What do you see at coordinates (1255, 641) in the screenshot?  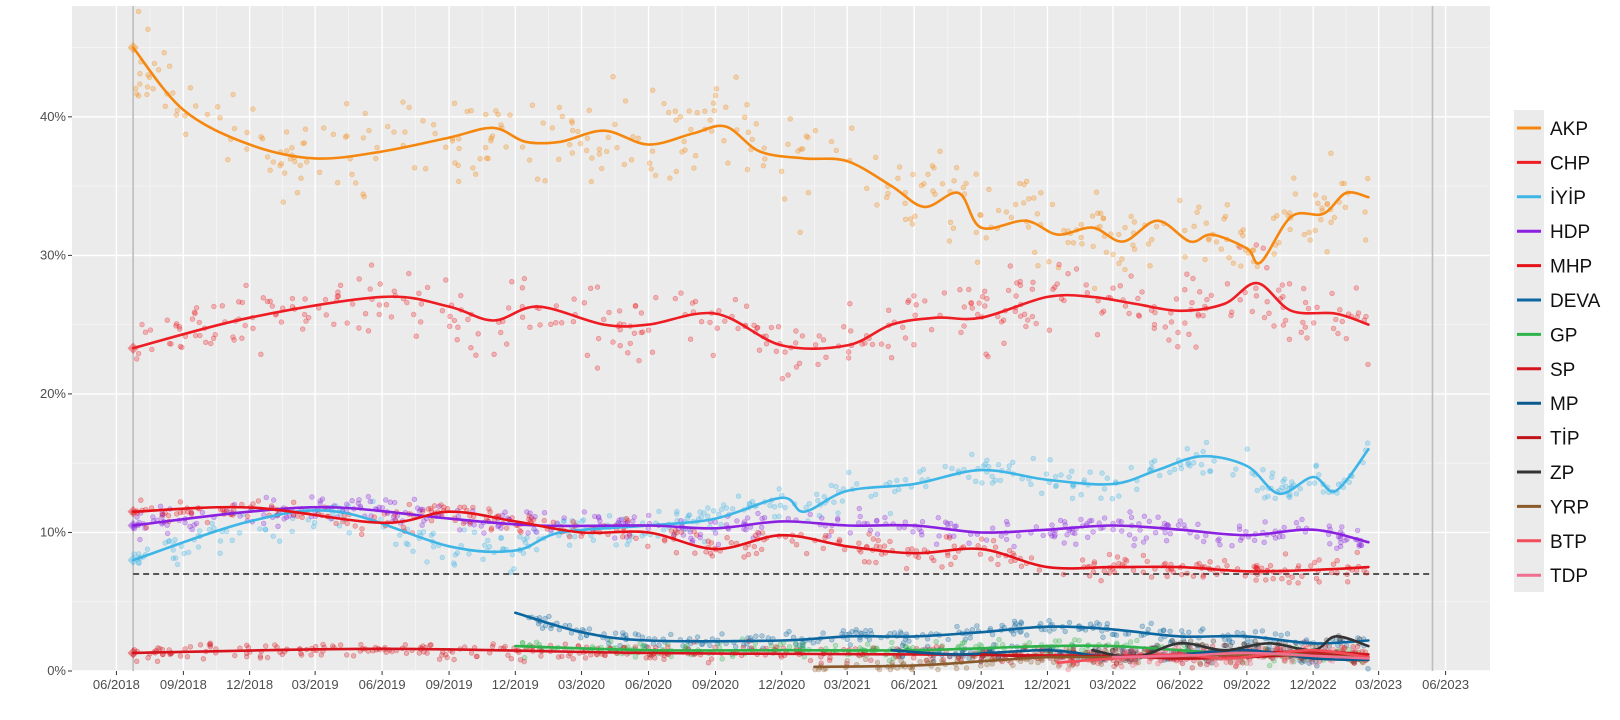 I see `poll-point-ZP` at bounding box center [1255, 641].